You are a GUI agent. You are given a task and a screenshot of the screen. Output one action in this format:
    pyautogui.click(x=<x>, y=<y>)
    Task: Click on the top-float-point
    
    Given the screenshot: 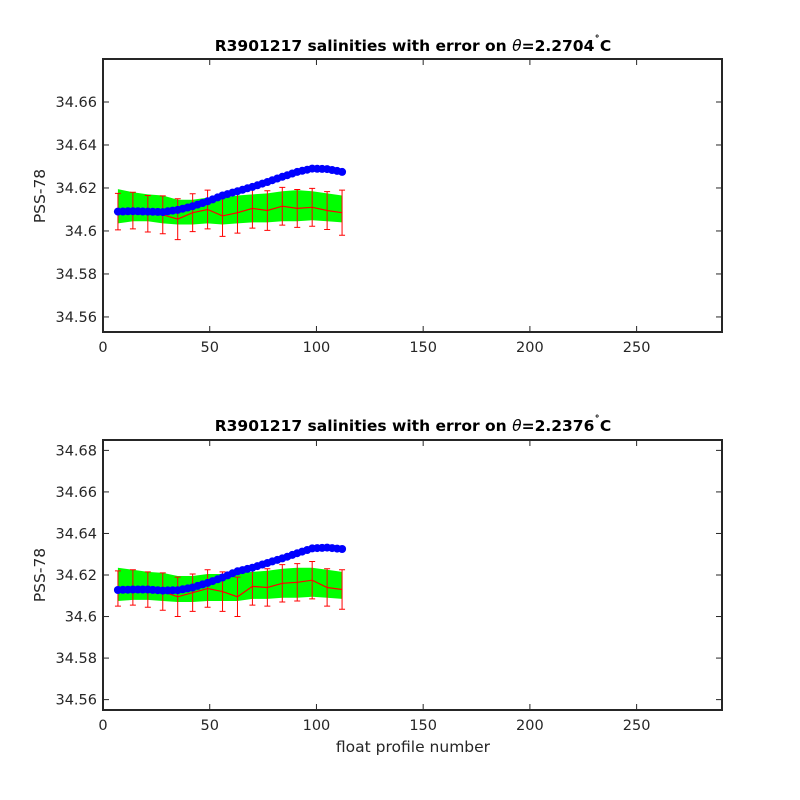 What is the action you would take?
    pyautogui.click(x=342, y=171)
    